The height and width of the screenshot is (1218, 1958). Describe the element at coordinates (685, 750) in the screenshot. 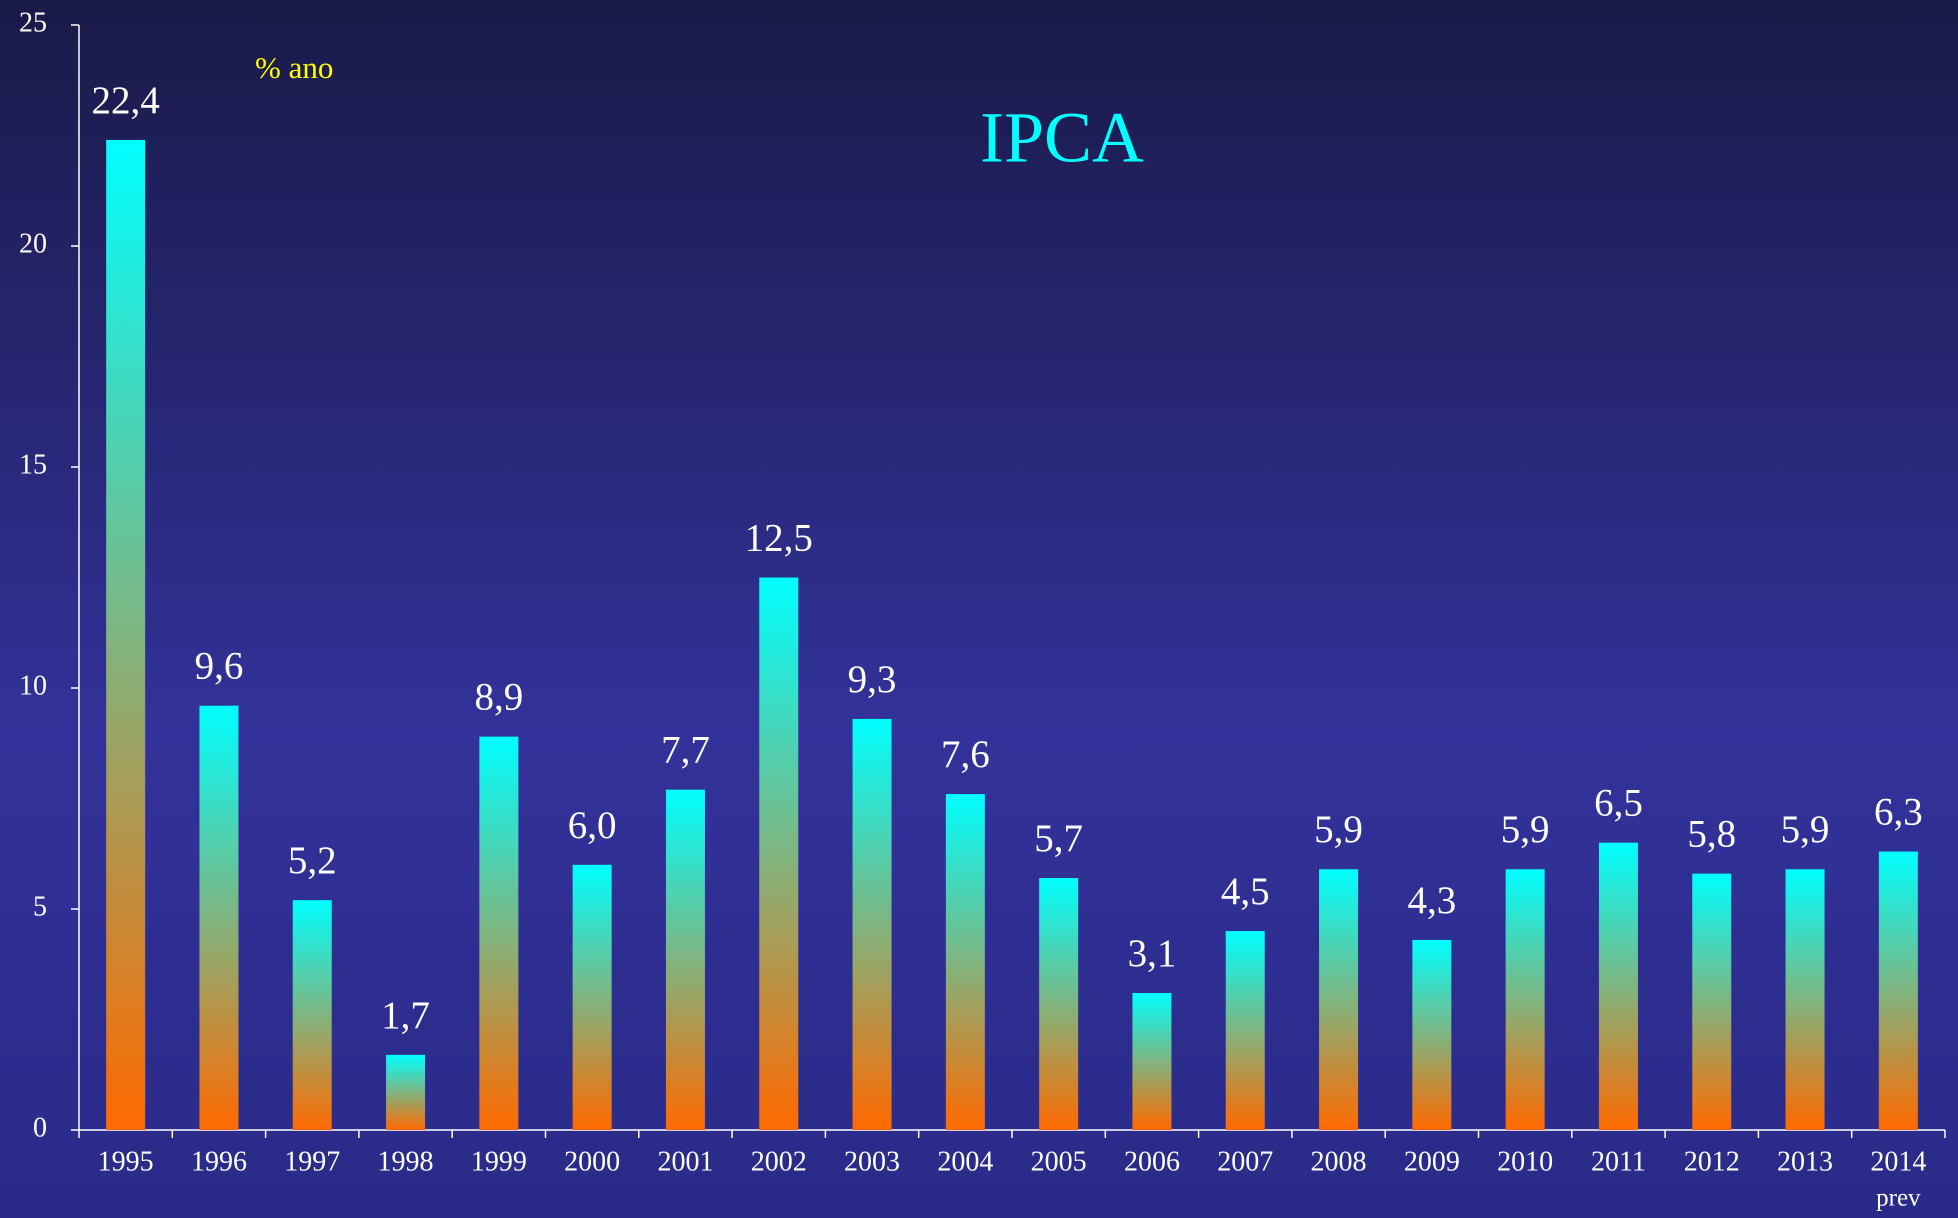

I see `value-label: 7,7` at that location.